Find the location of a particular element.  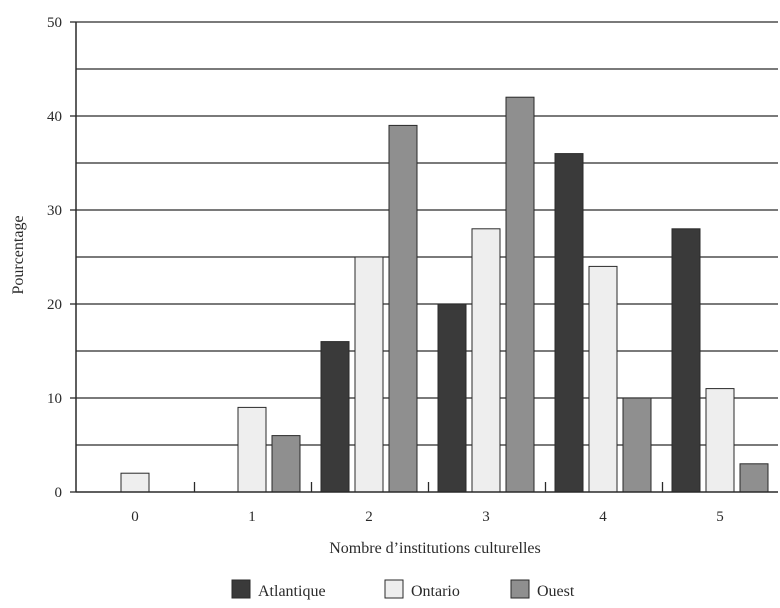

y-axis-title: Pourcentage is located at coordinates (18, 254).